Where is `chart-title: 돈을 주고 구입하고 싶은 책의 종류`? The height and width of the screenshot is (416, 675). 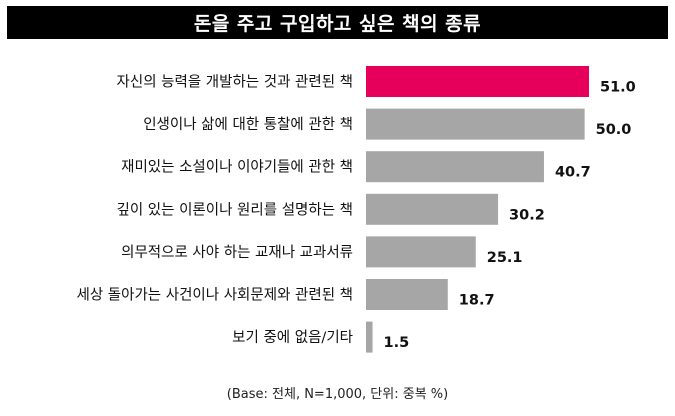
chart-title: 돈을 주고 구입하고 싶은 책의 종류 is located at coordinates (337, 22).